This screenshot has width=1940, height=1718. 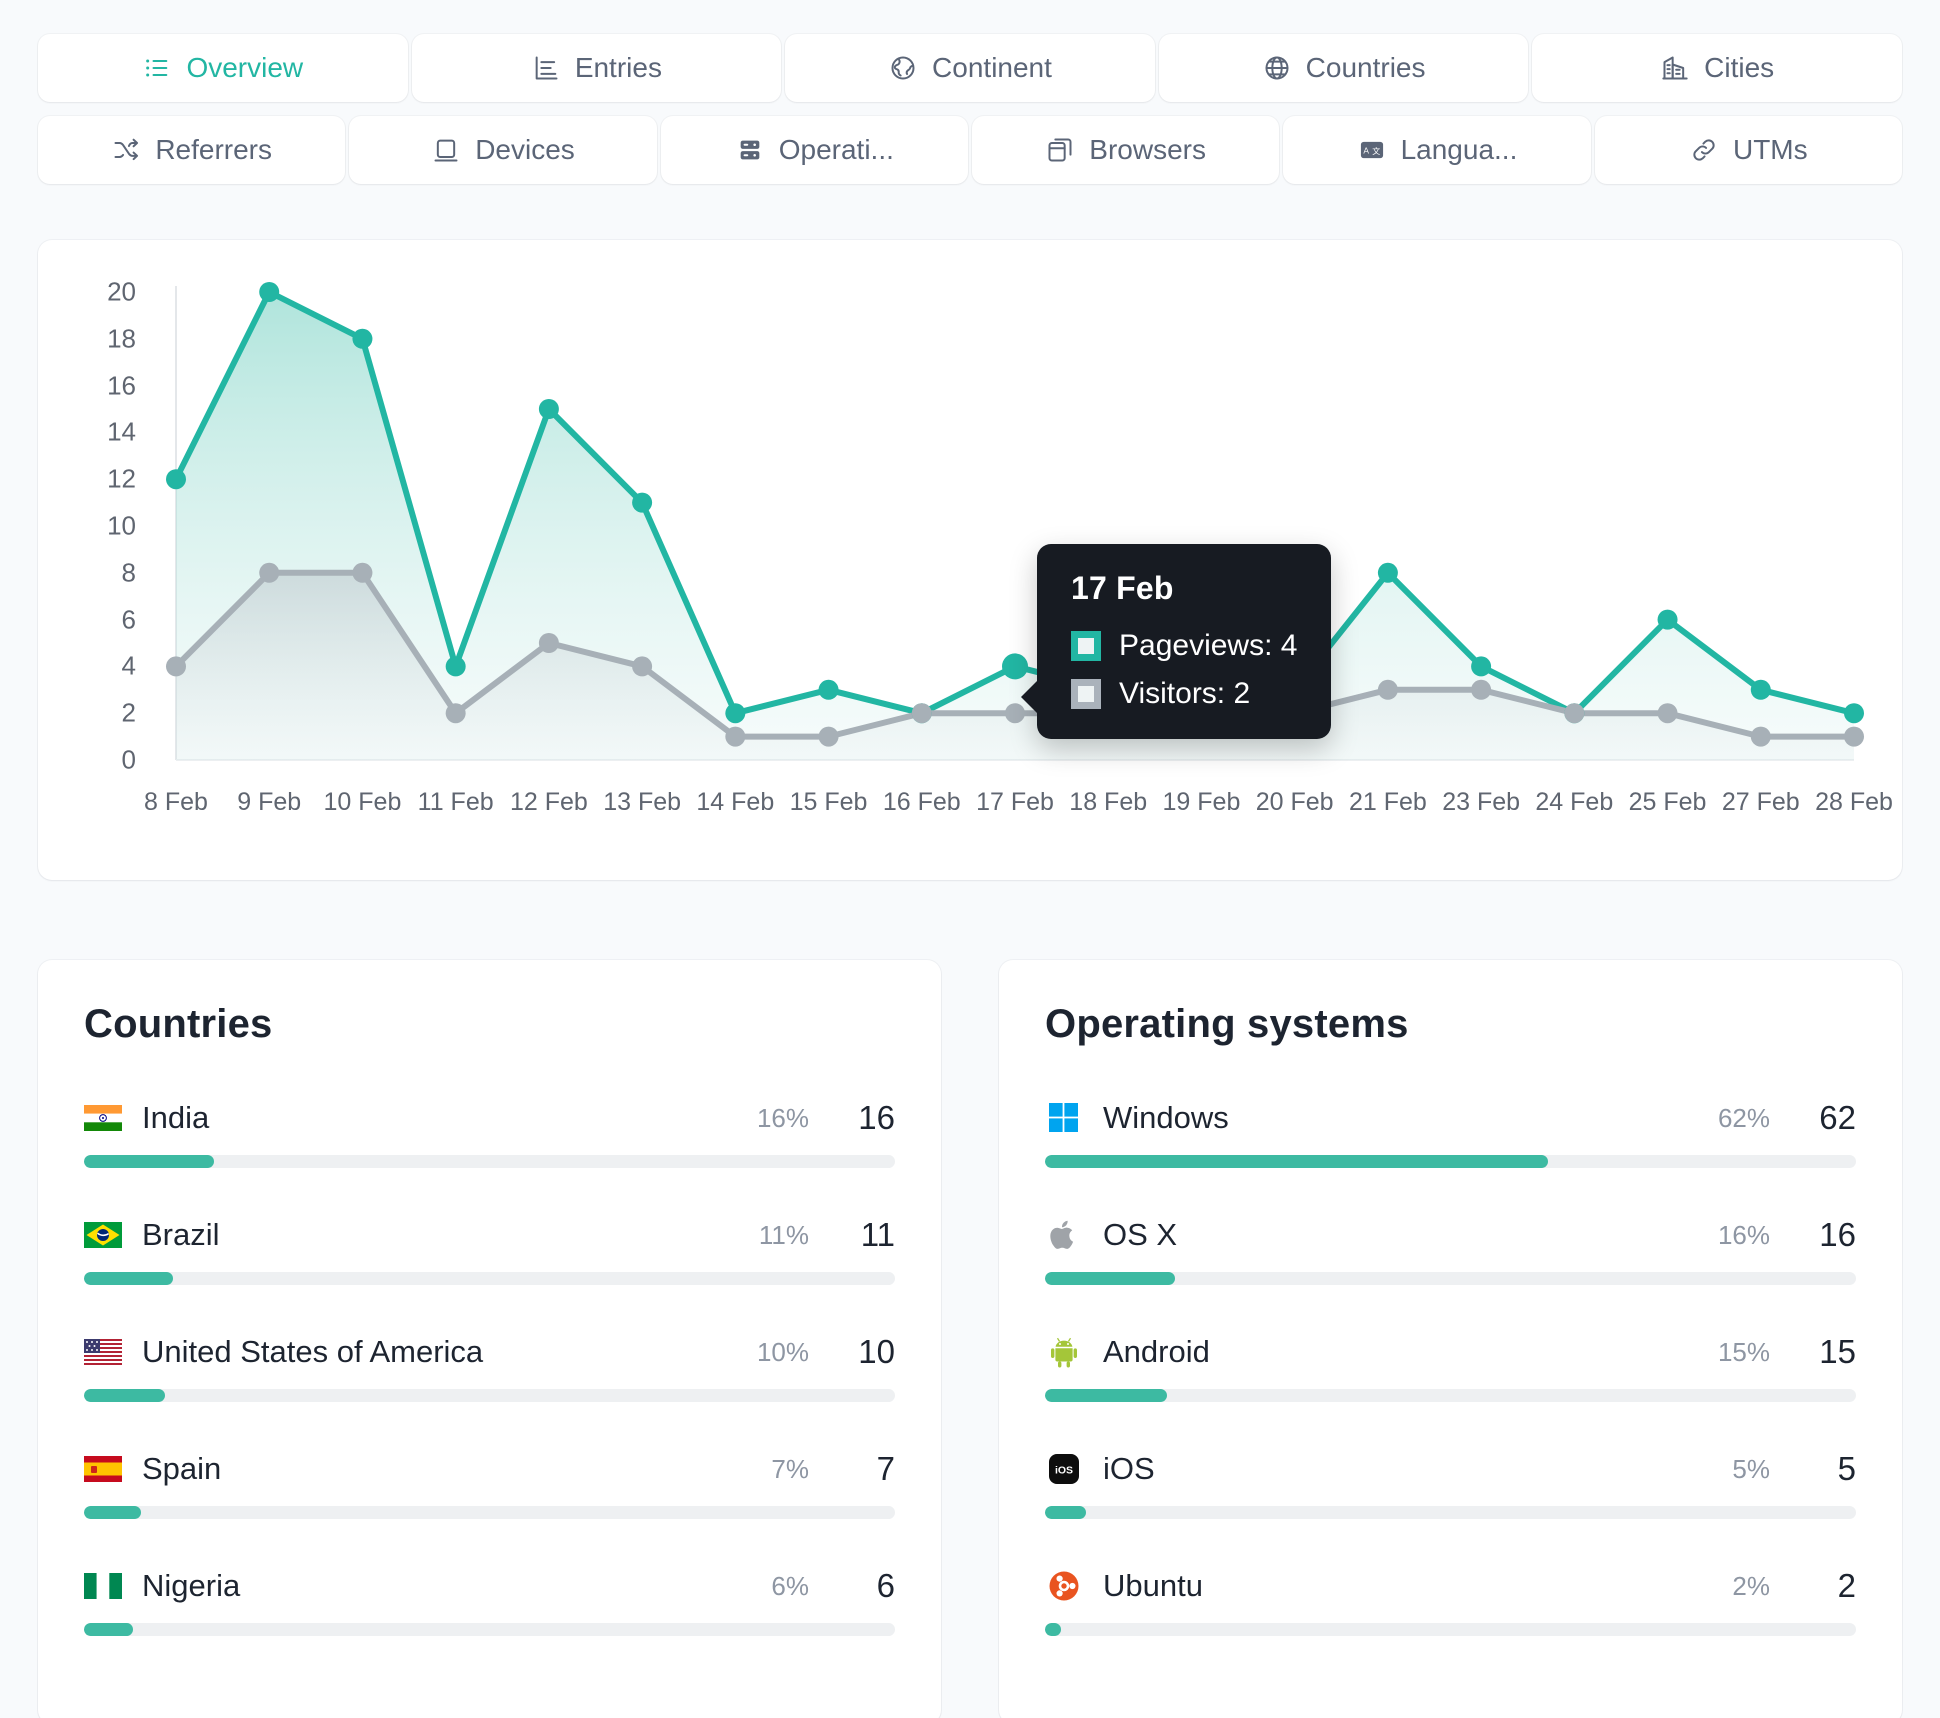 I want to click on stat-label: OS X, so click(x=1140, y=1234).